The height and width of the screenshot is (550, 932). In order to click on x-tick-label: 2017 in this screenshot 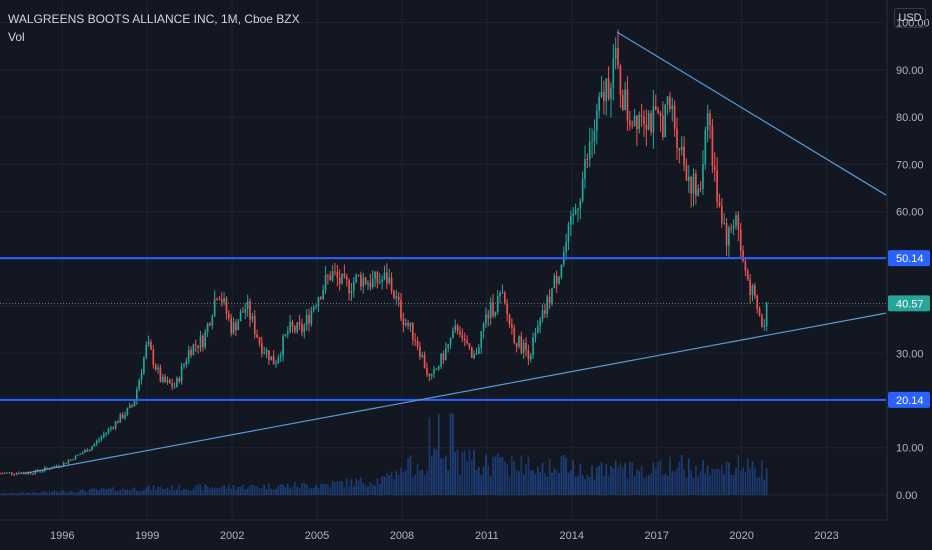, I will do `click(656, 536)`.